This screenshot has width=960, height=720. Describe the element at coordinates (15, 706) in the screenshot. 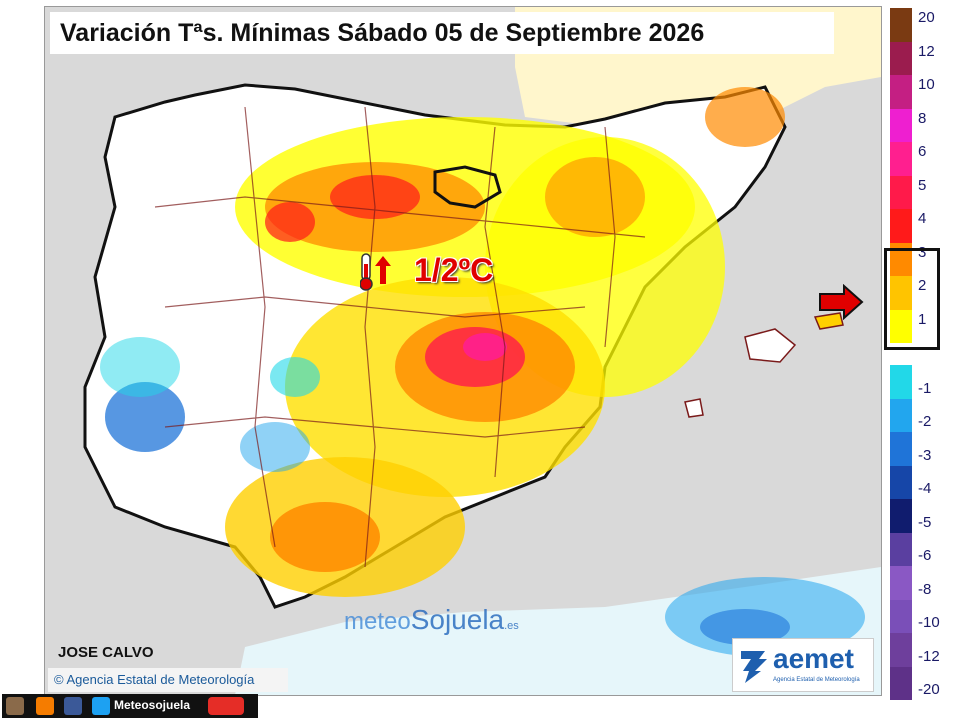

I see `instagram-icon` at that location.